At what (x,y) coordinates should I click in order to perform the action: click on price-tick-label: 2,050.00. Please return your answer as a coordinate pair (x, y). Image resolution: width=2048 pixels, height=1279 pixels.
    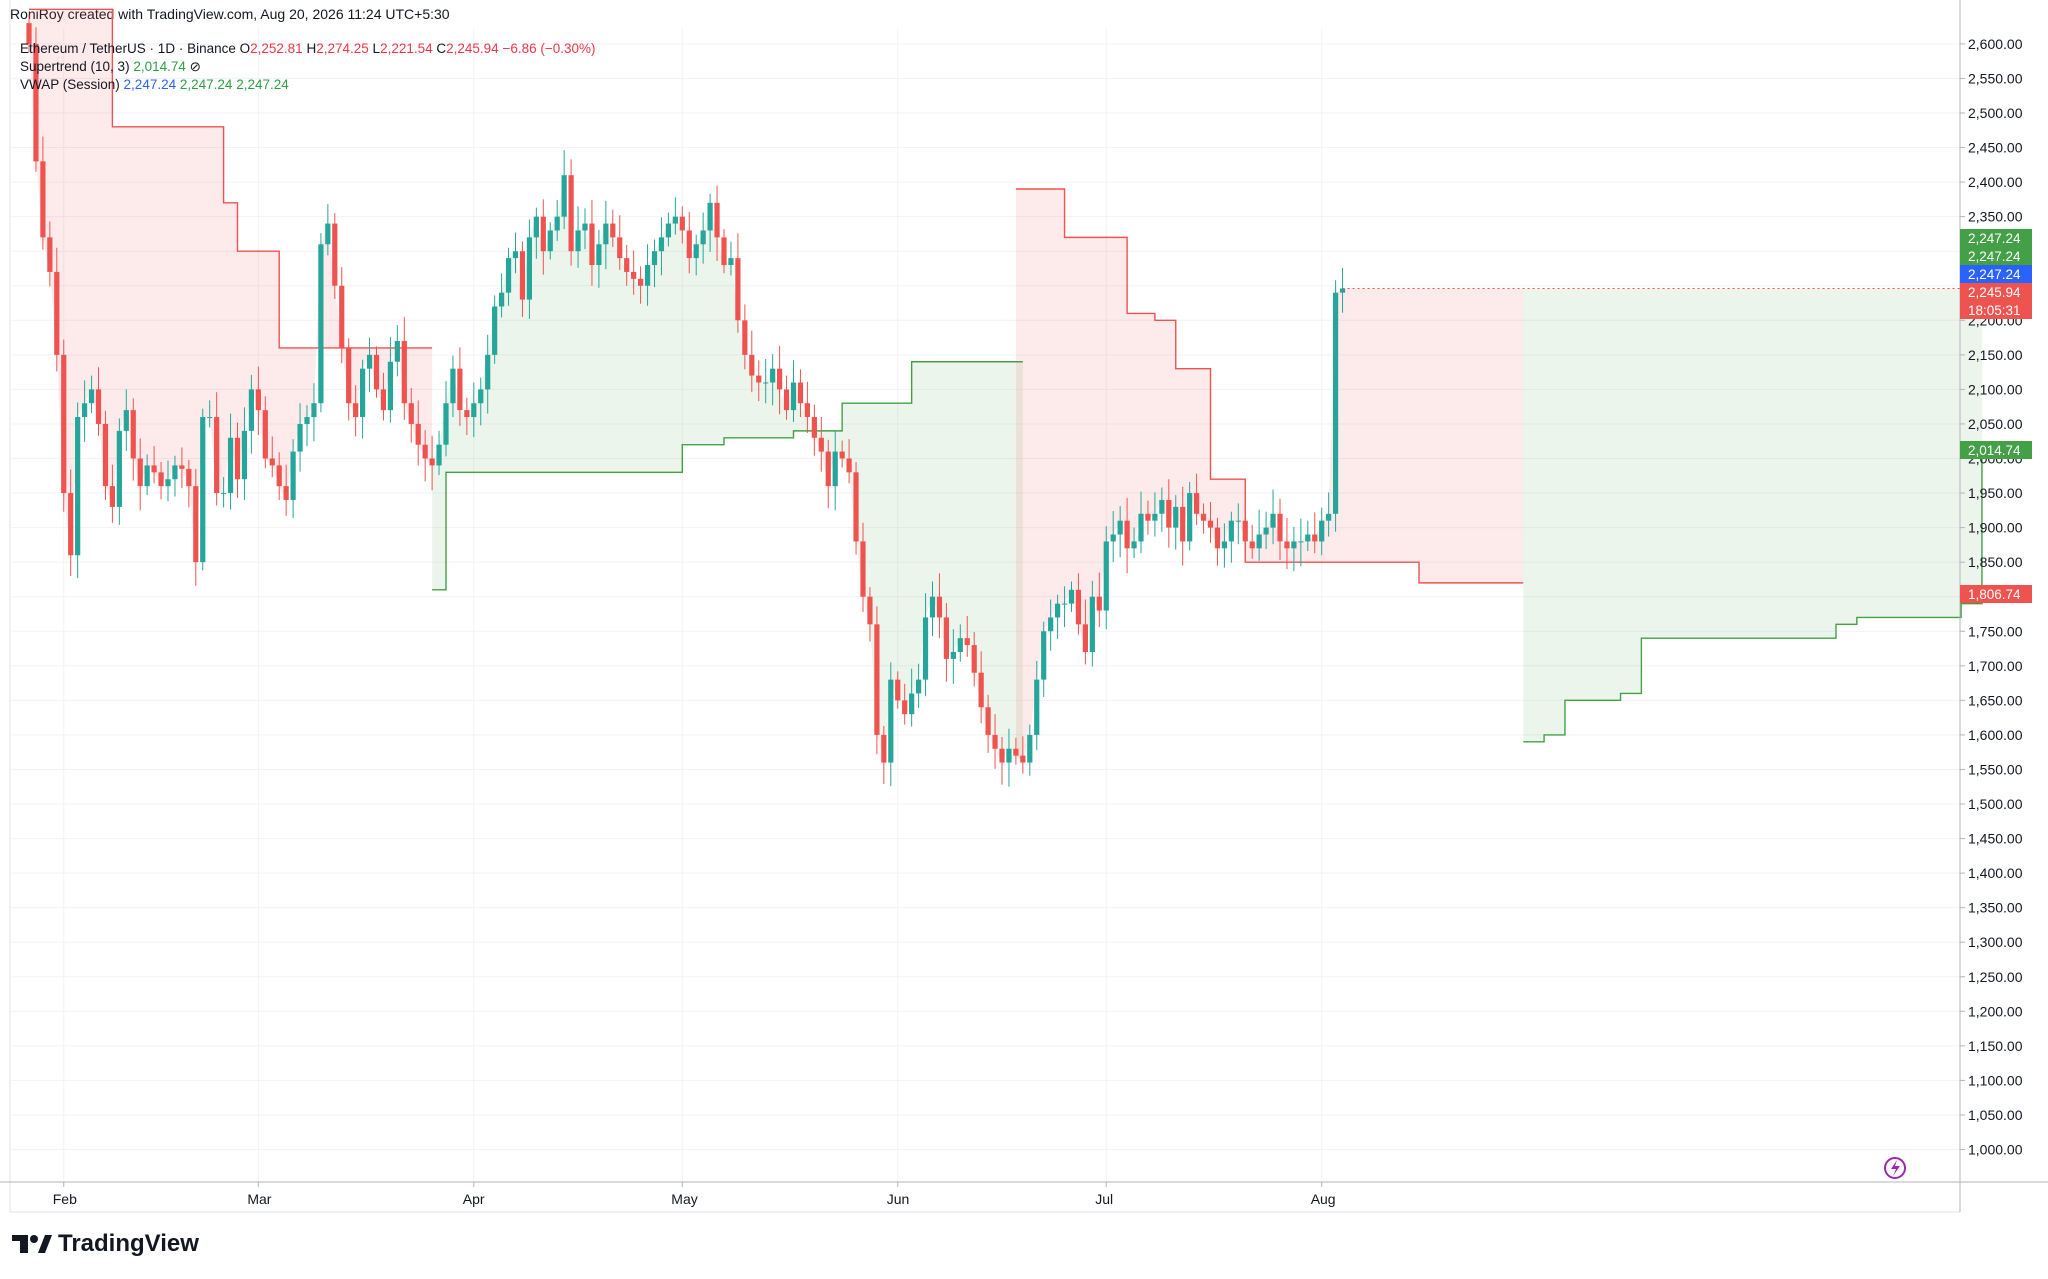
    Looking at the image, I should click on (1995, 424).